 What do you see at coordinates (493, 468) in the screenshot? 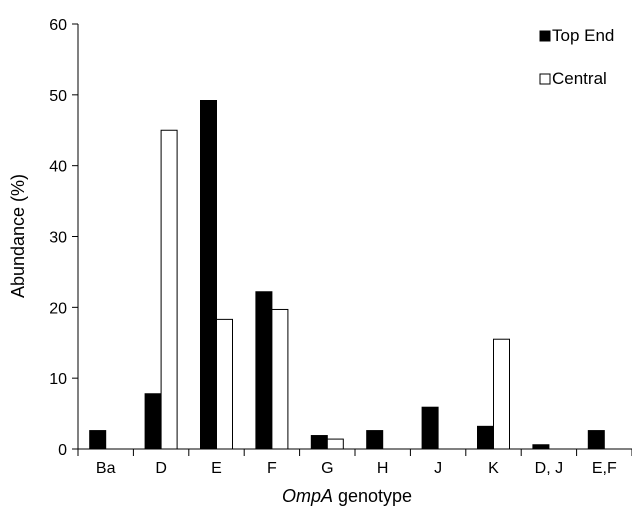
I see `x-tick-label: K` at bounding box center [493, 468].